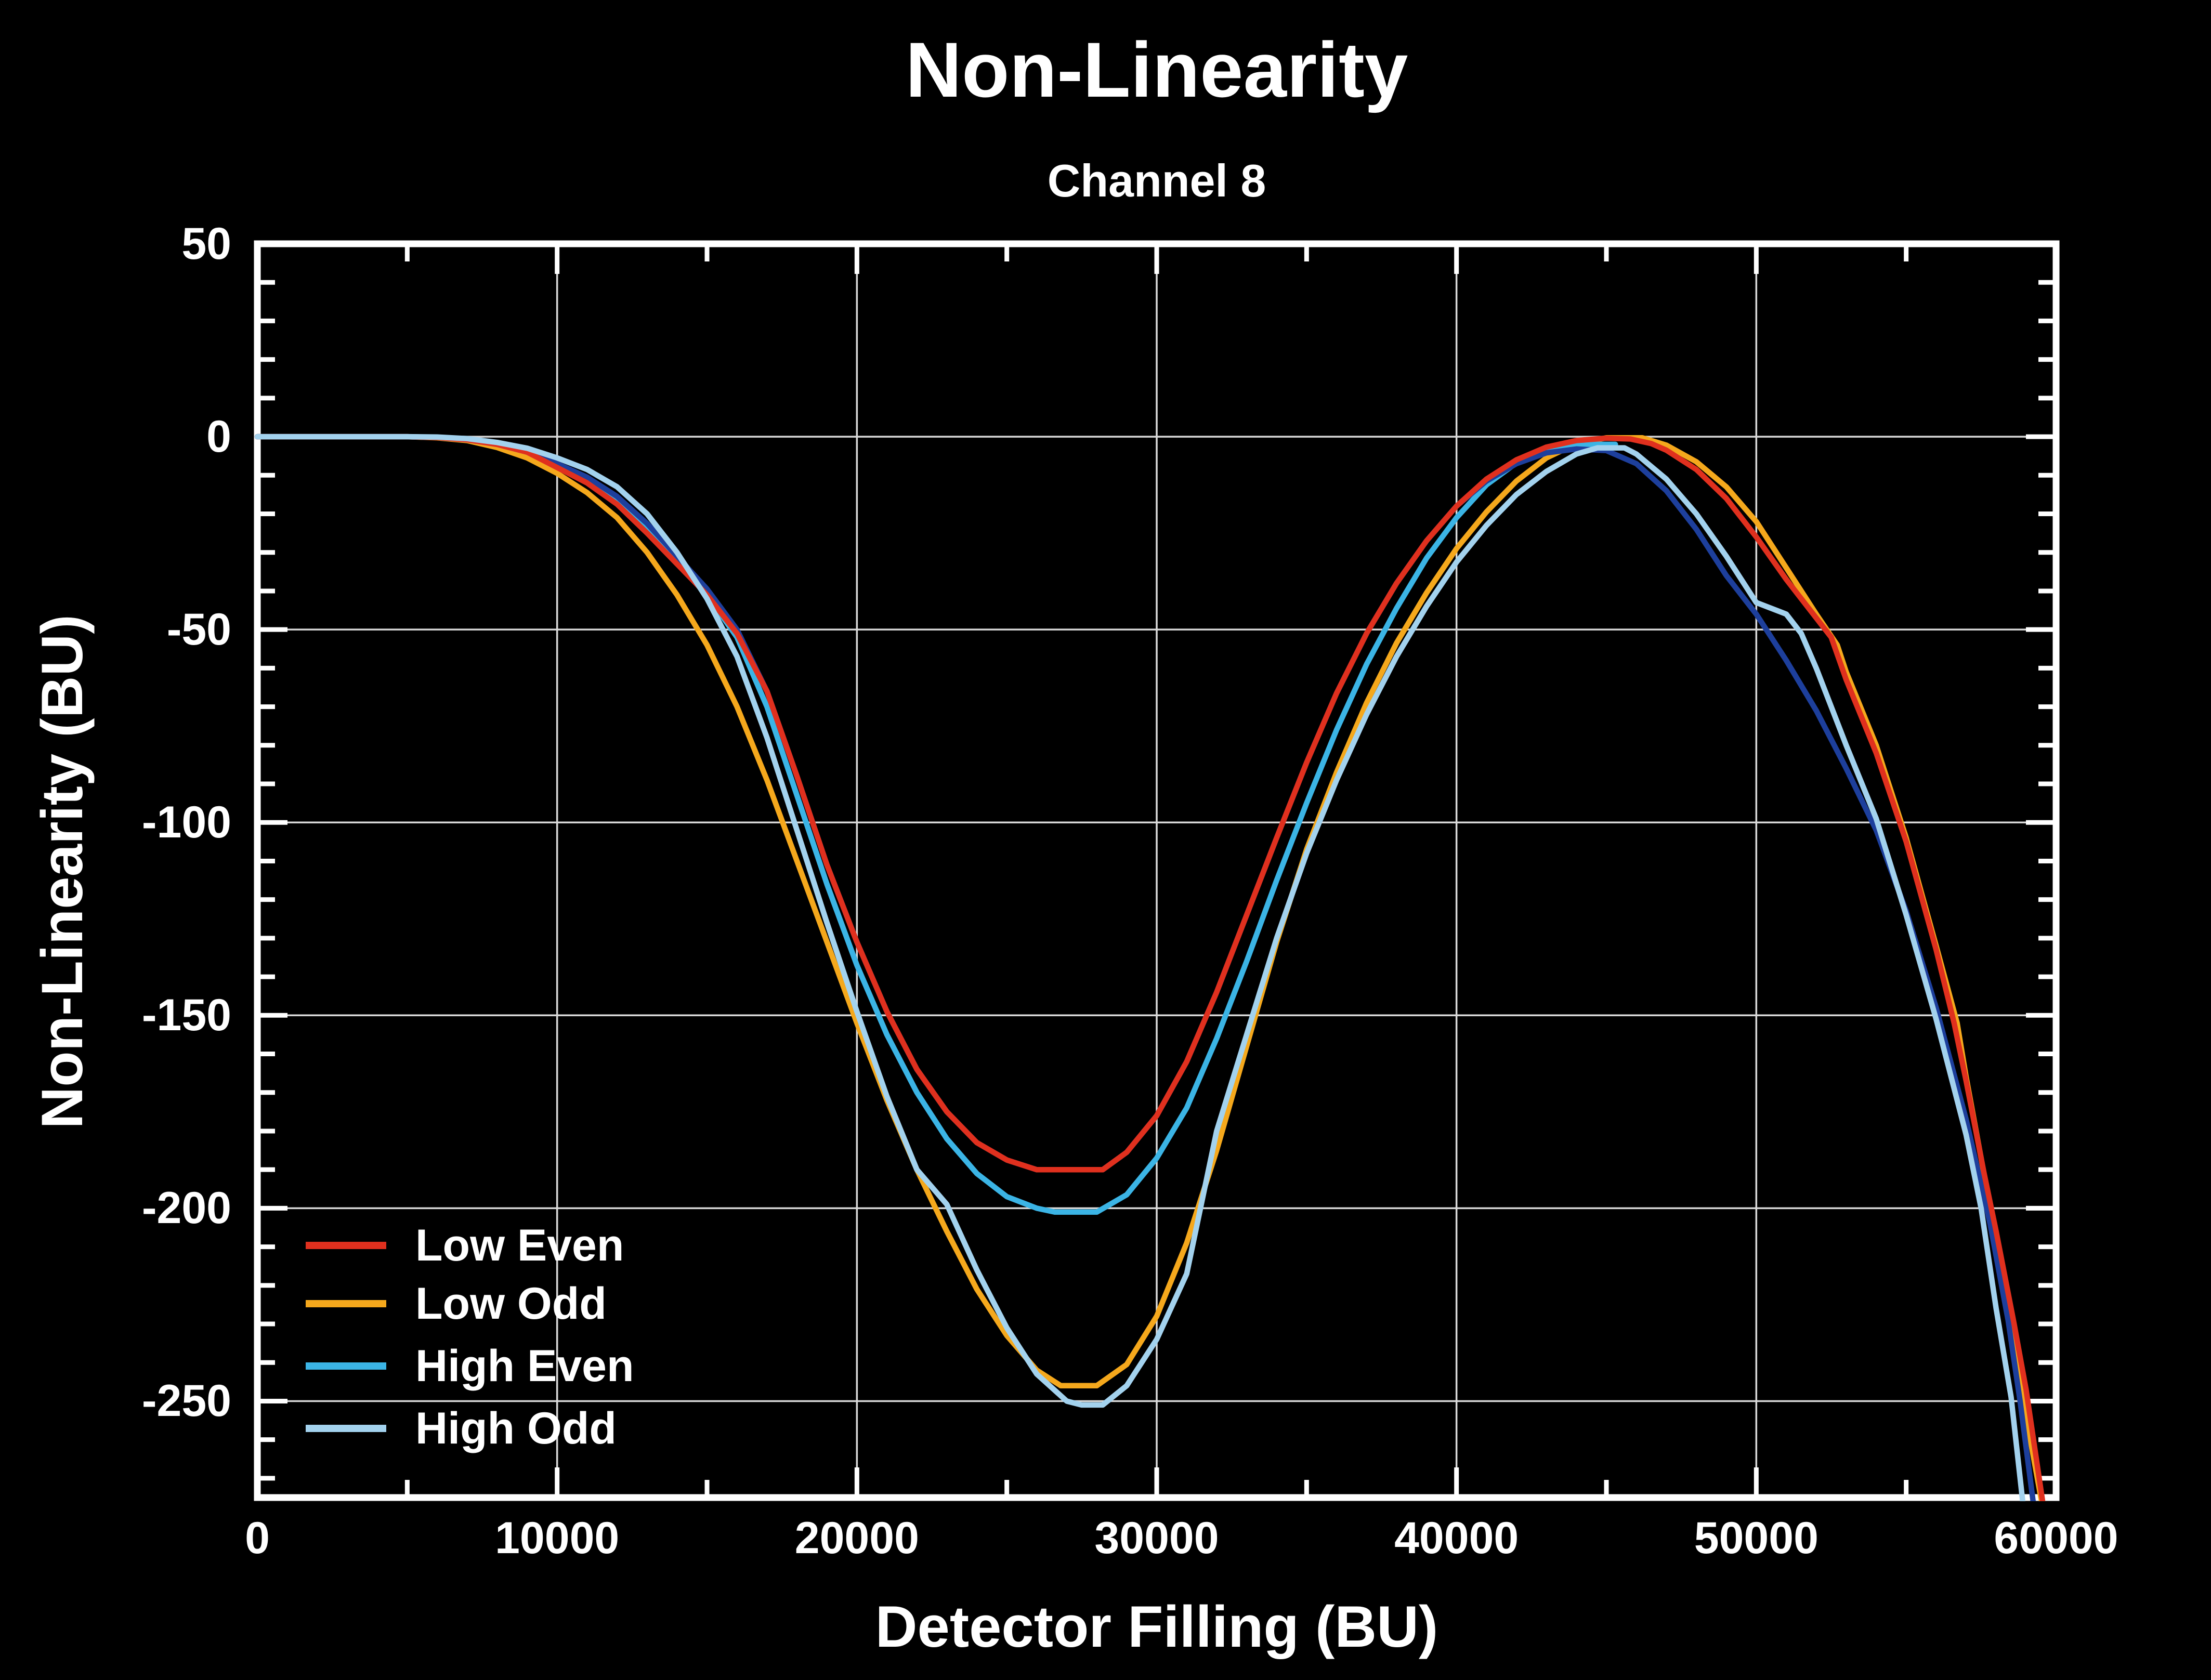 The height and width of the screenshot is (1680, 2211). Describe the element at coordinates (1156, 69) in the screenshot. I see `chart-title: Non-Linearity` at that location.